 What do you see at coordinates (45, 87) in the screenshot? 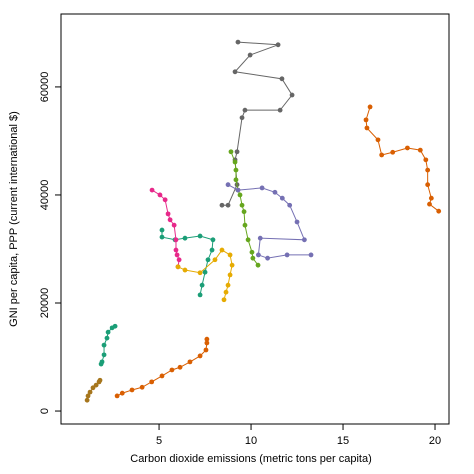
I see `y-tick-label: 60000` at bounding box center [45, 87].